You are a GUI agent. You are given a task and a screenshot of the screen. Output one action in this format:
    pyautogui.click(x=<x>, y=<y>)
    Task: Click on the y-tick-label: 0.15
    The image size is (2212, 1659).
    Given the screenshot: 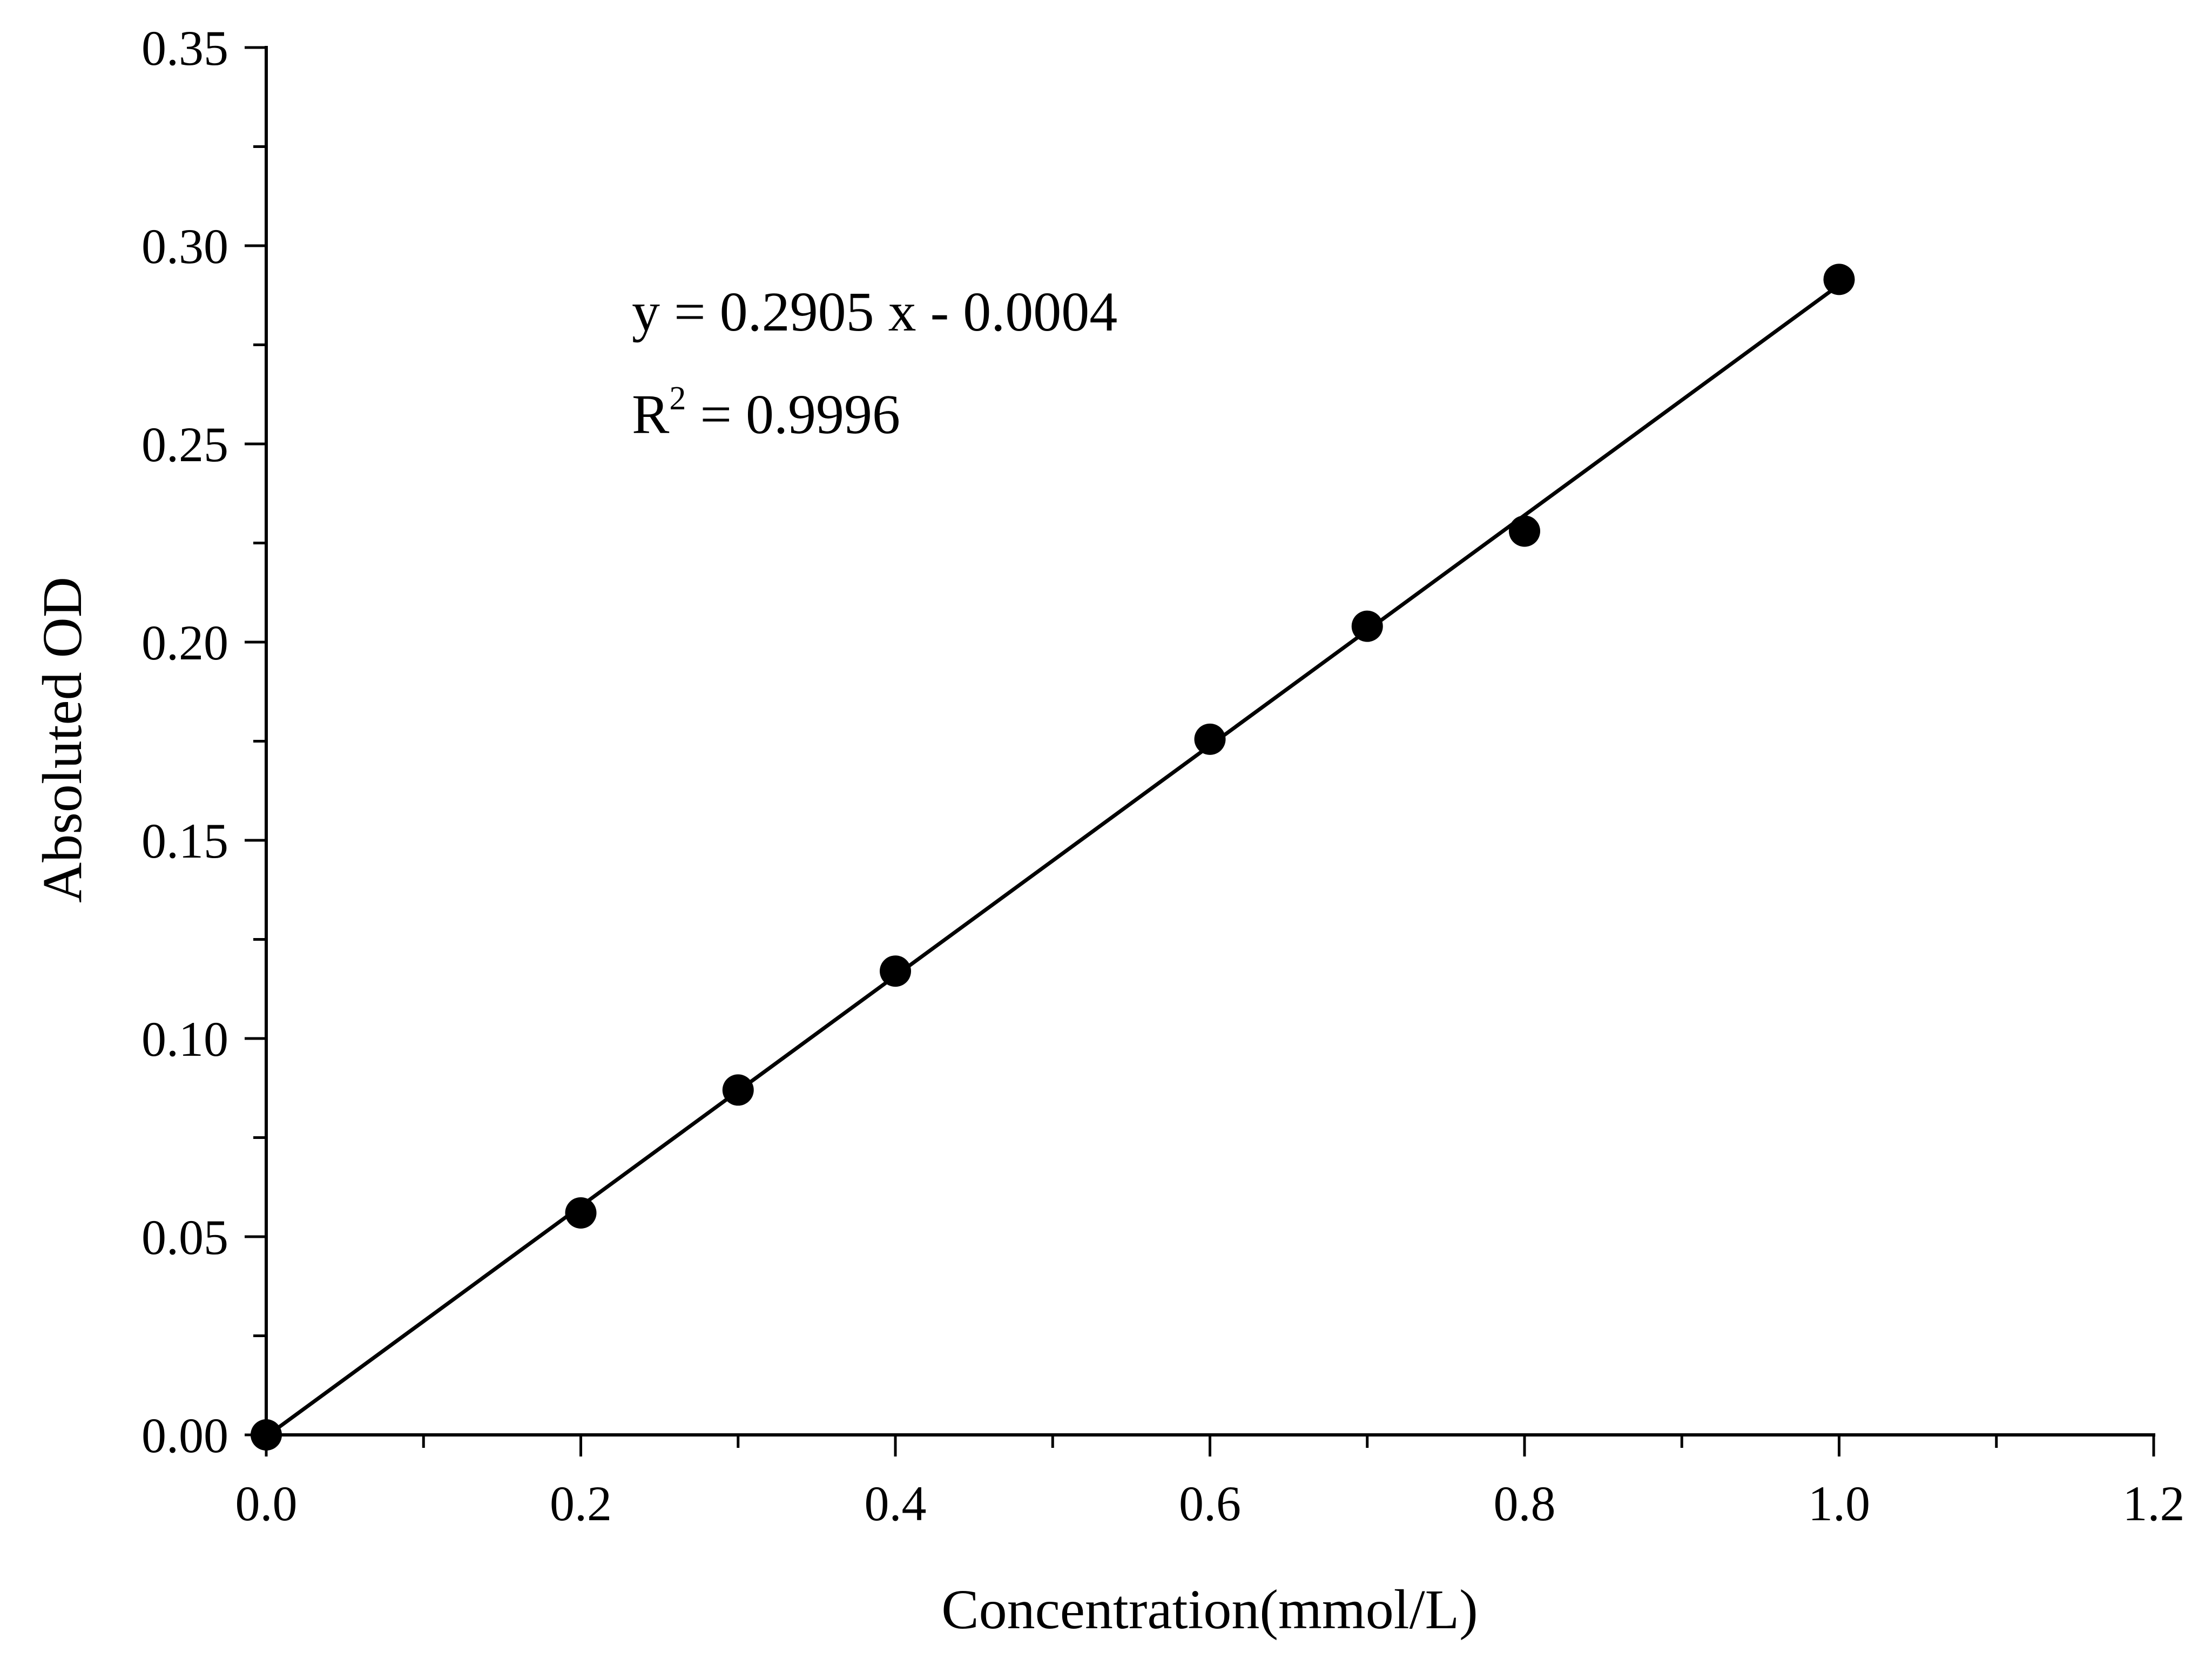 What is the action you would take?
    pyautogui.click(x=184, y=840)
    